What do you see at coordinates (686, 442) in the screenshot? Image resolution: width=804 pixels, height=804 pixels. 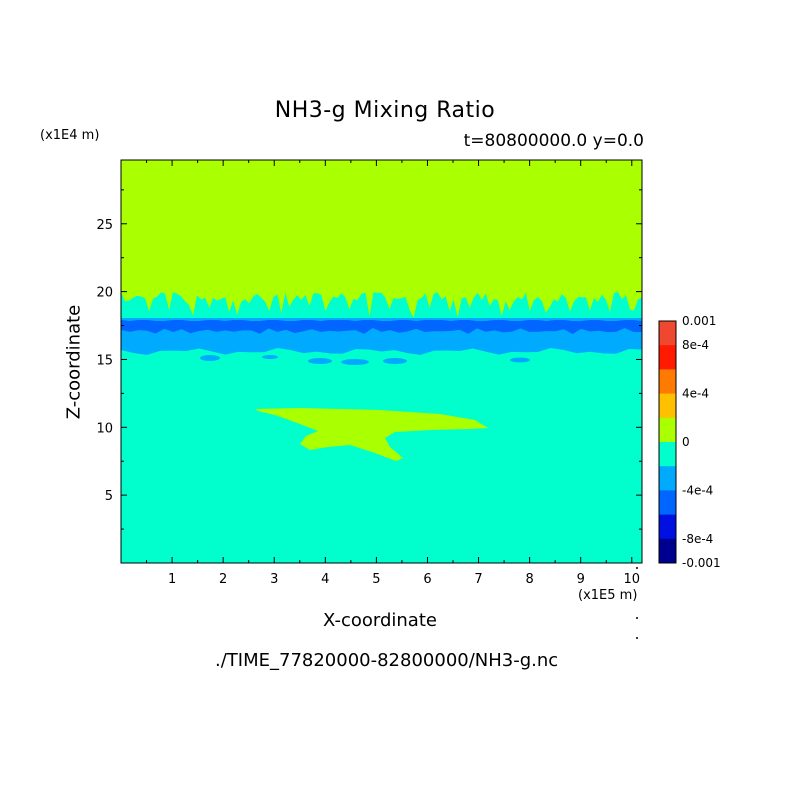 I see `colorbar-label: 0` at bounding box center [686, 442].